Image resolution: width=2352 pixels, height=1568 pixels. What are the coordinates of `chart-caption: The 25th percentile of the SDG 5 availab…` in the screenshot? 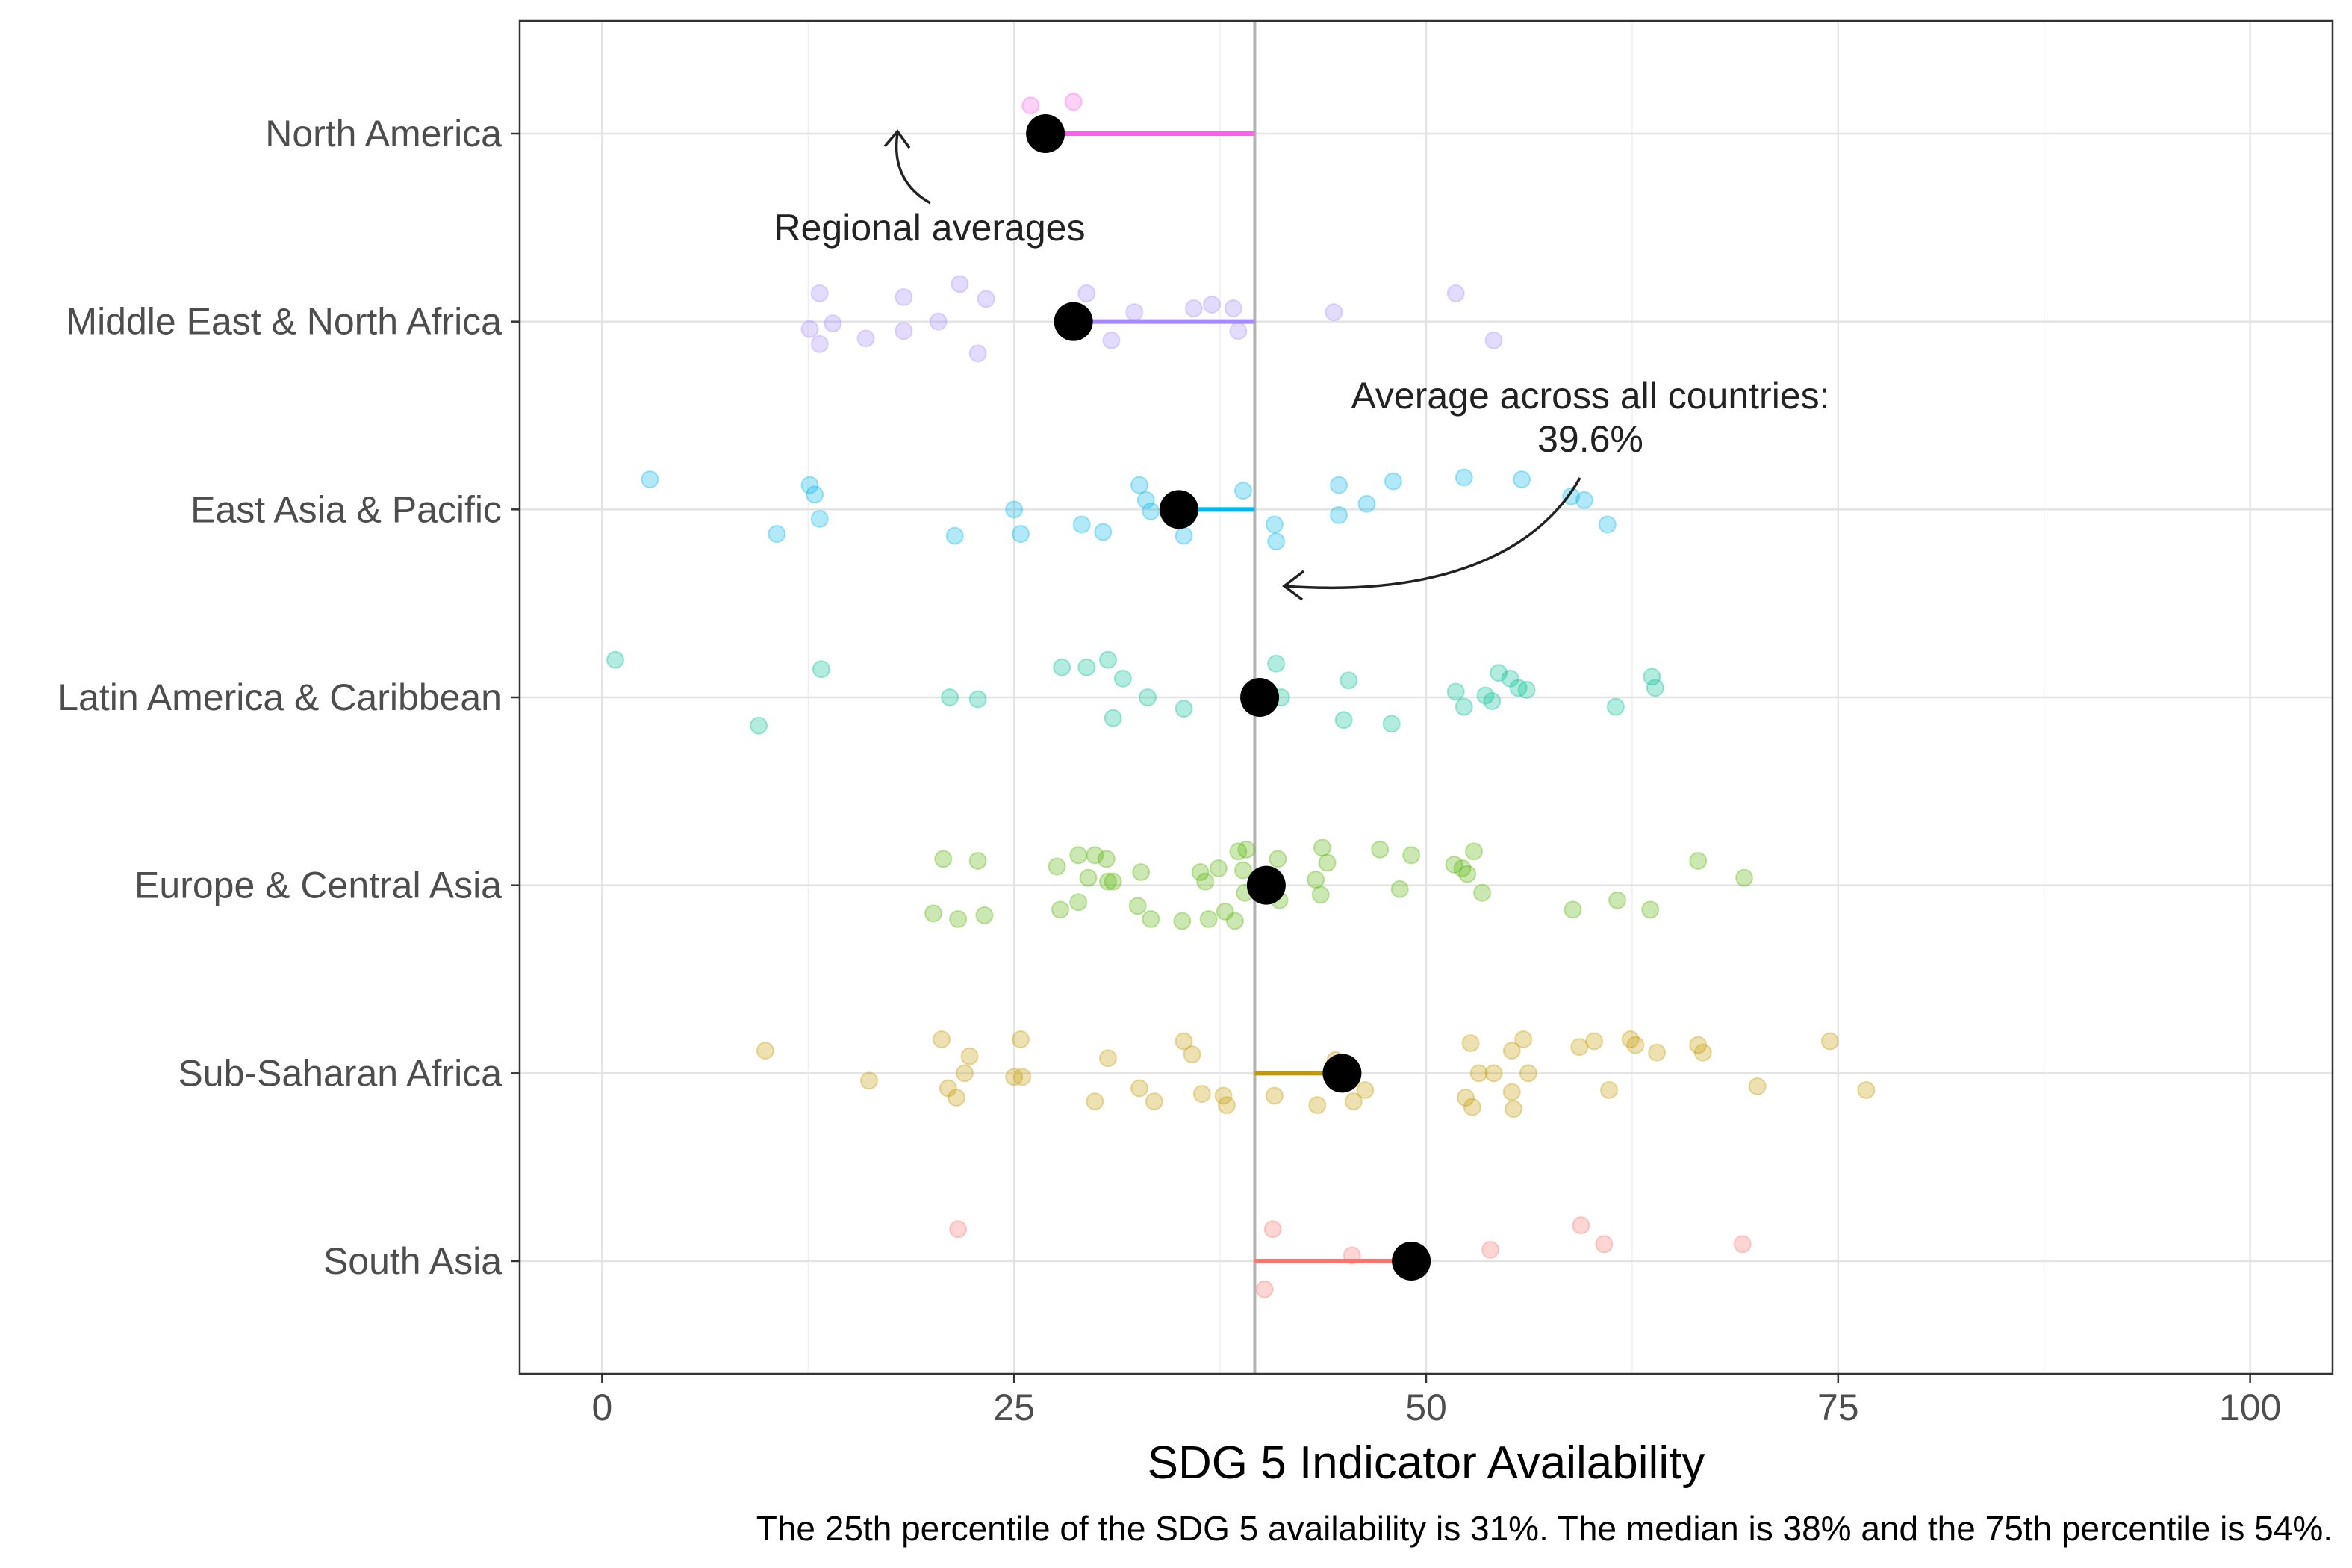 It's located at (1545, 1528).